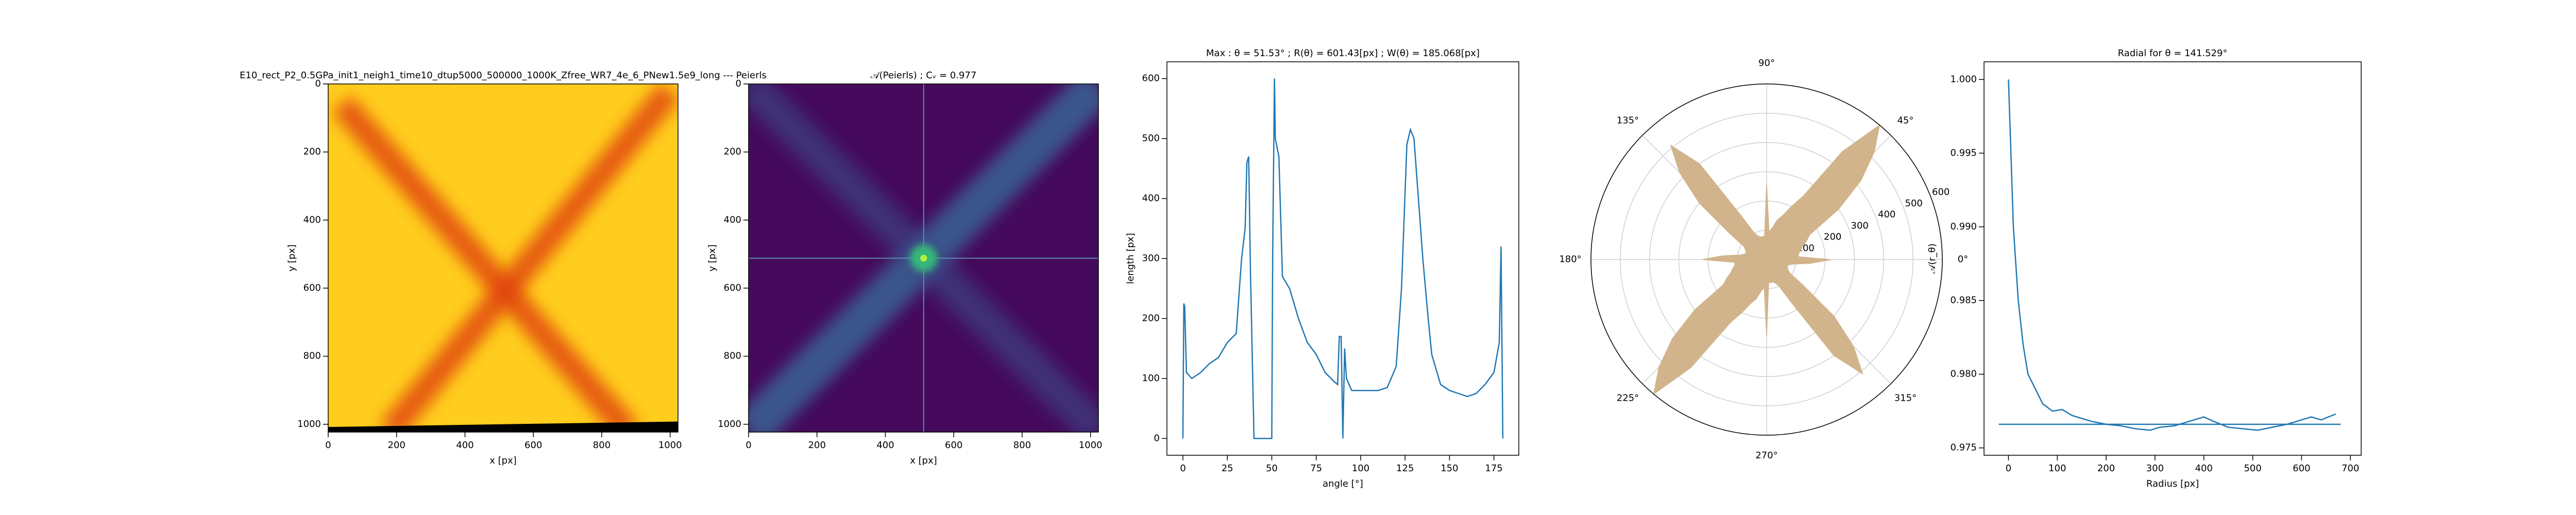 This screenshot has height=515, width=2576. Describe the element at coordinates (1628, 121) in the screenshot. I see `theta-tick-label: 135°` at that location.